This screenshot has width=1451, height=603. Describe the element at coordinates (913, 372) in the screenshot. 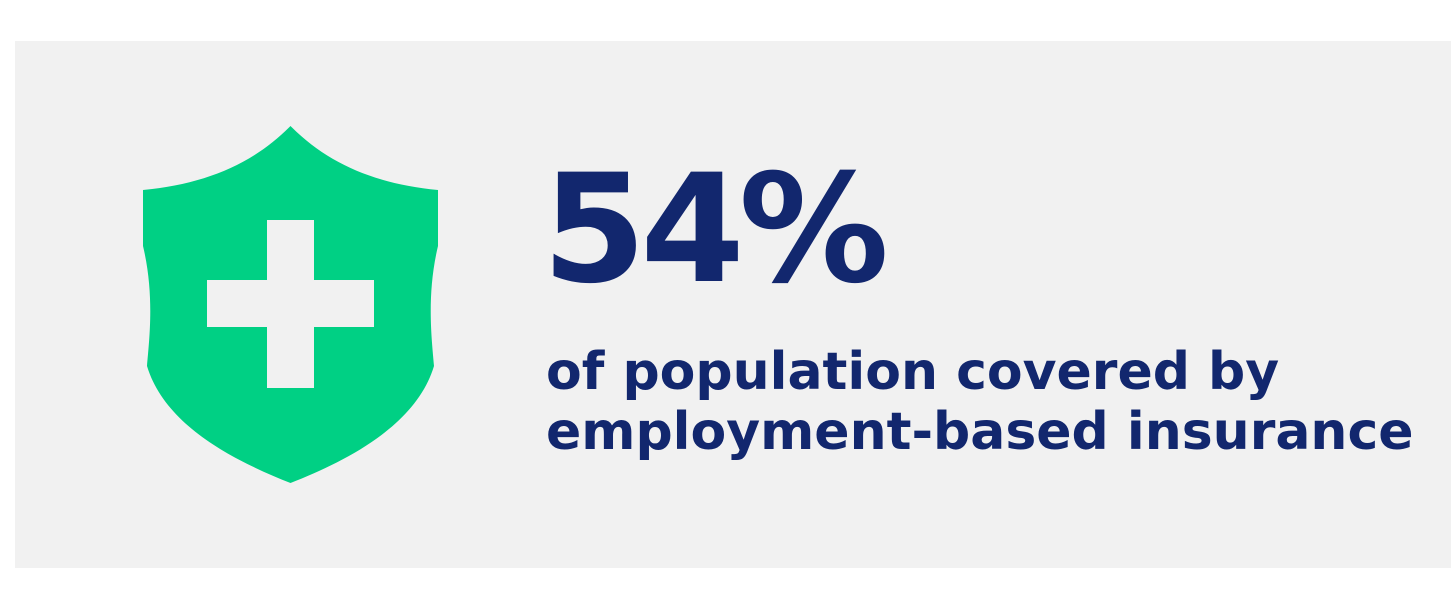

I see `stat-caption-line-1: of population covered by` at that location.